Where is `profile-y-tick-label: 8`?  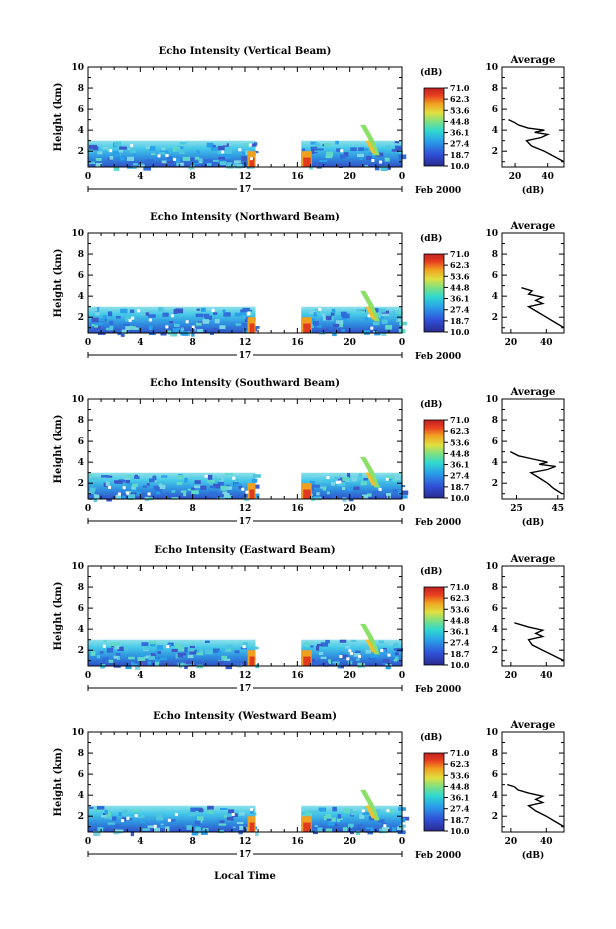
profile-y-tick-label: 8 is located at coordinates (495, 588).